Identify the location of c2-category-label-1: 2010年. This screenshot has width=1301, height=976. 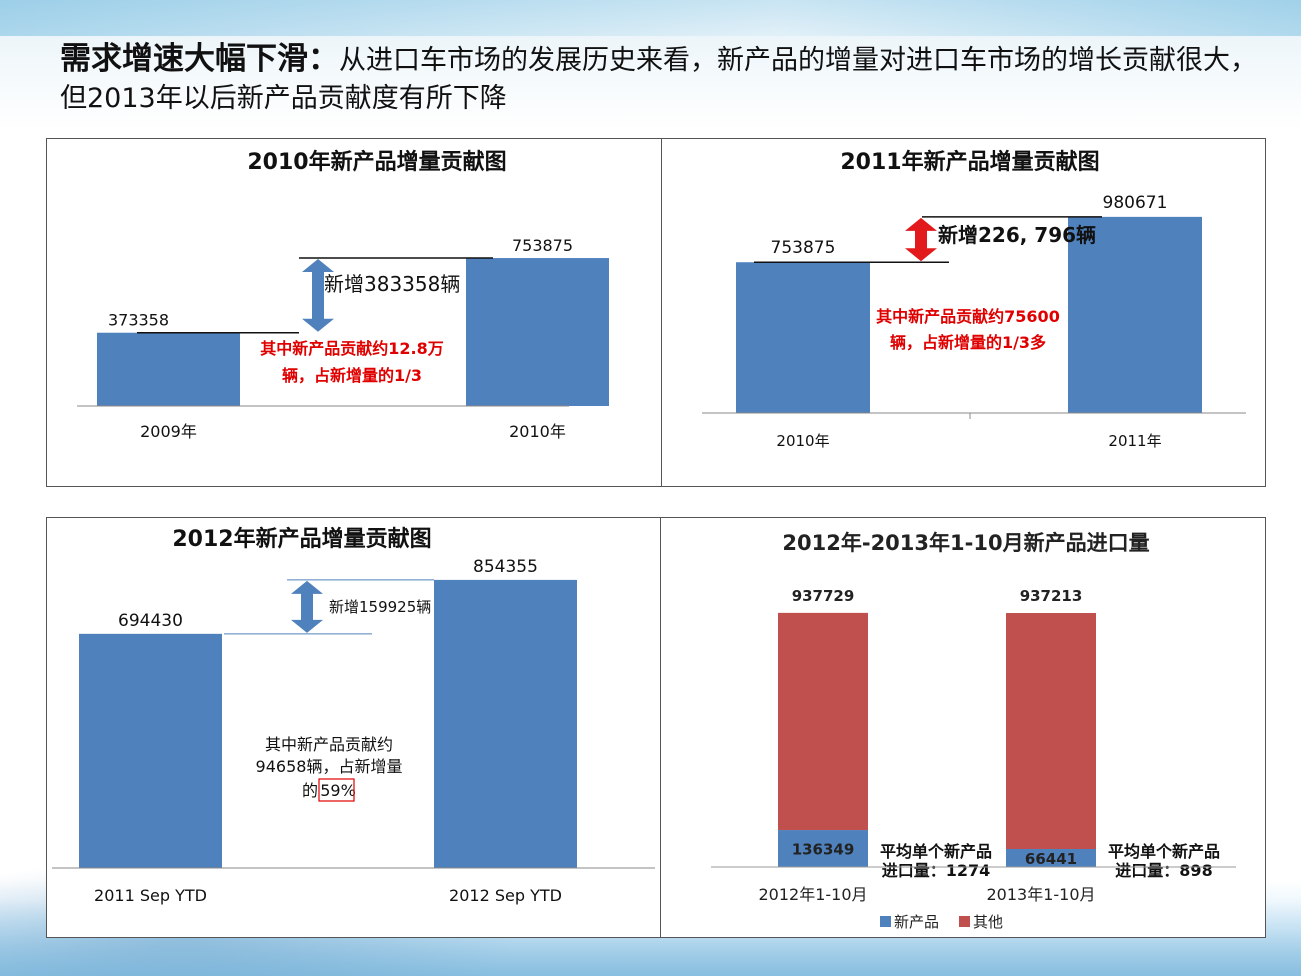
(802, 441).